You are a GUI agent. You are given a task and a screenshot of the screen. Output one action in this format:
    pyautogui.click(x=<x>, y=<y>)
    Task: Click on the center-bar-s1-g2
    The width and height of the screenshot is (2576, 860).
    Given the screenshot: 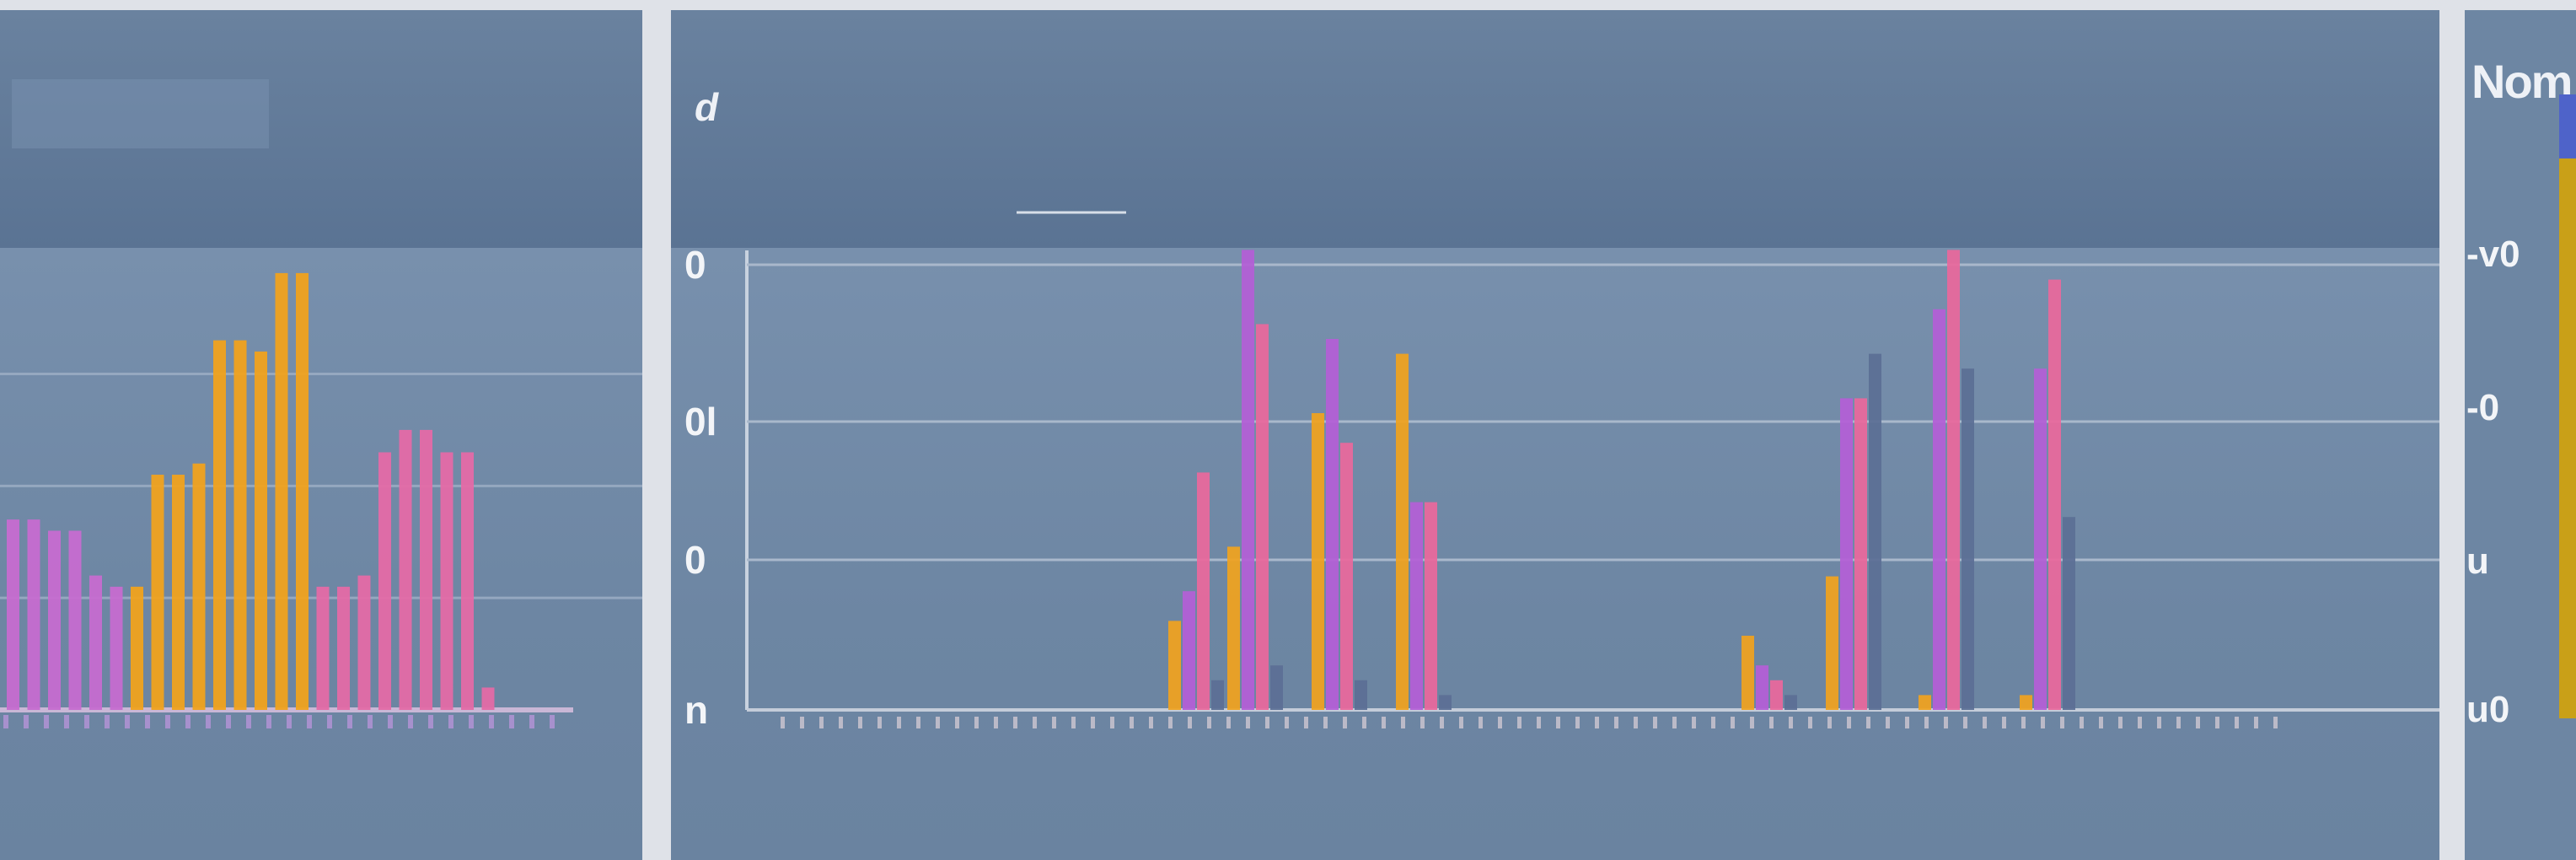 What is the action you would take?
    pyautogui.click(x=1332, y=525)
    